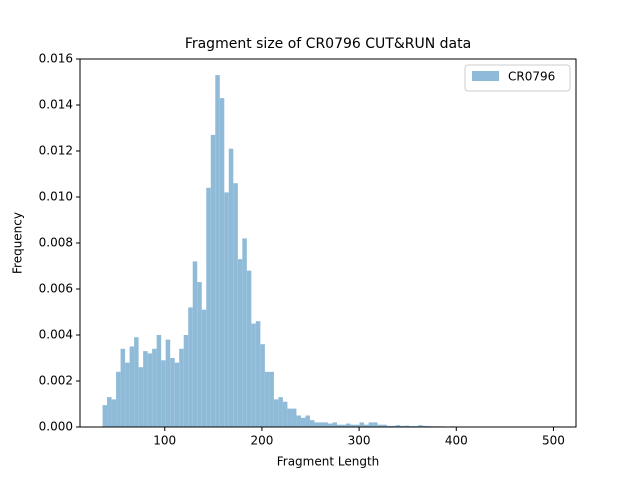 This screenshot has height=484, width=640. What do you see at coordinates (56, 381) in the screenshot?
I see `y-tick-label: 0.002` at bounding box center [56, 381].